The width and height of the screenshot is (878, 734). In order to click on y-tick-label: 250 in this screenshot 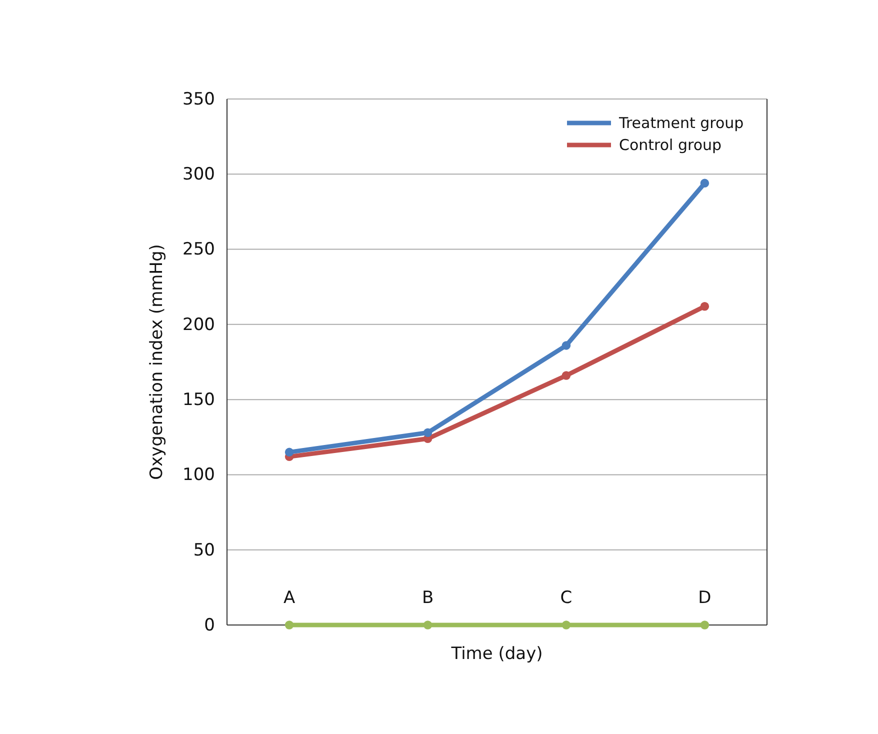, I will do `click(198, 250)`.